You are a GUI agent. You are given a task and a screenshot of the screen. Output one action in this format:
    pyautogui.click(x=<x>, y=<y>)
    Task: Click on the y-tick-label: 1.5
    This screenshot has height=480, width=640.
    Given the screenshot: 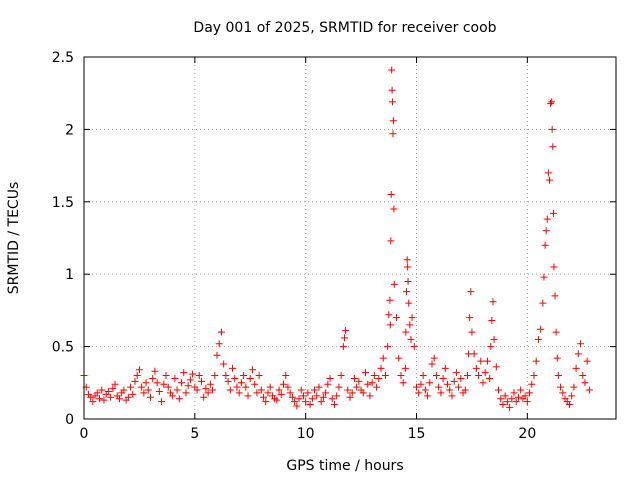 What is the action you would take?
    pyautogui.click(x=63, y=203)
    